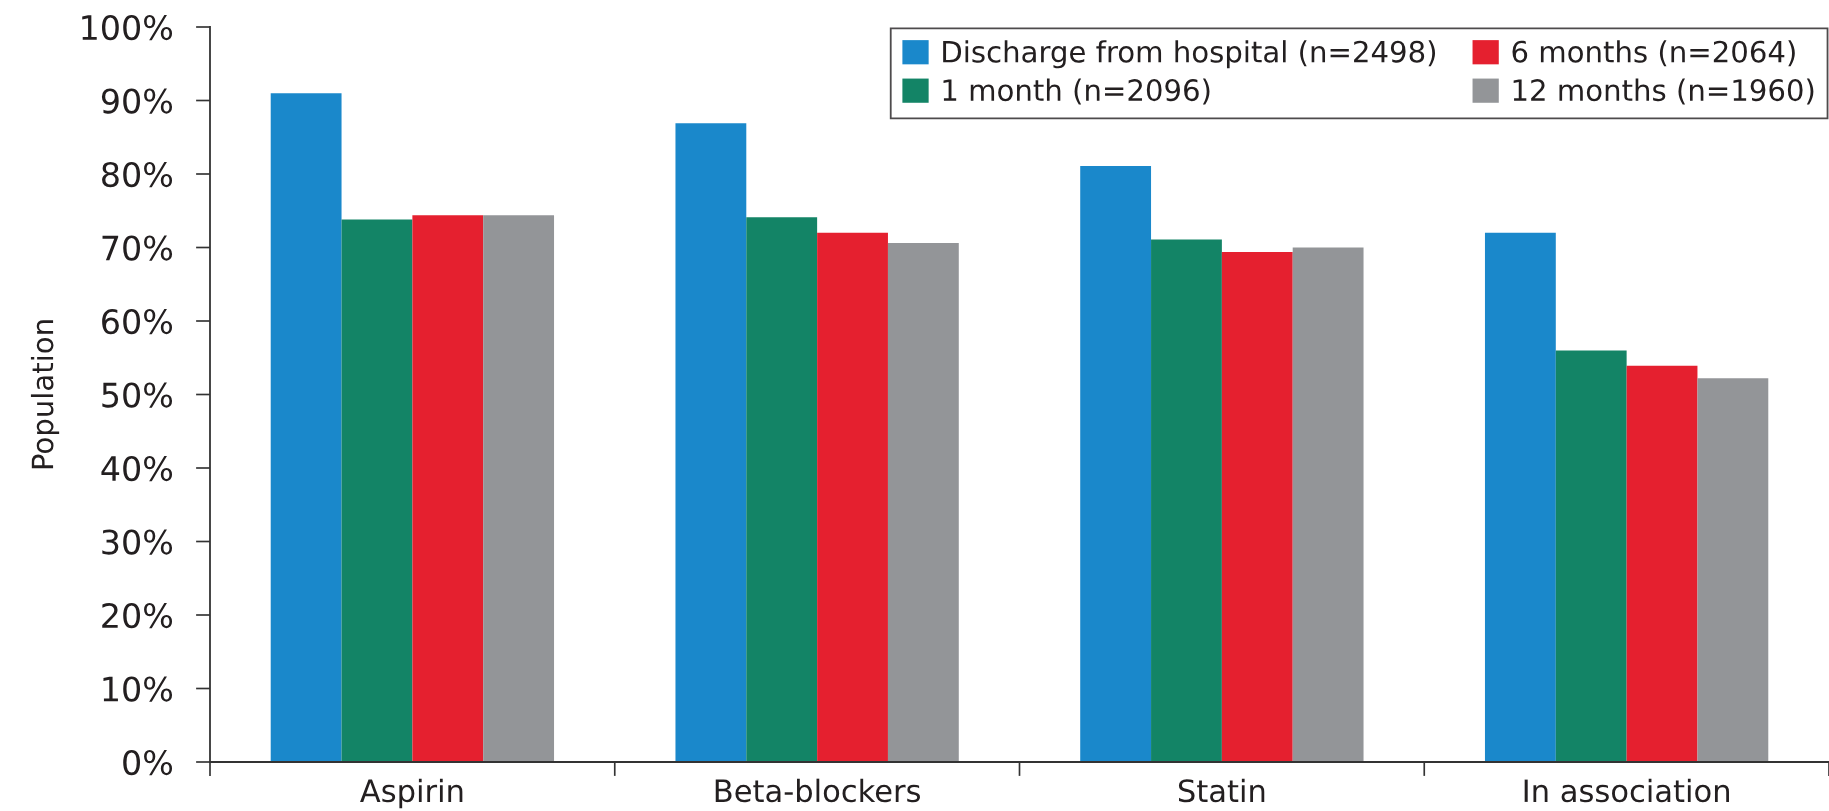  Describe the element at coordinates (45, 394) in the screenshot. I see `y-axis-title: Population` at that location.